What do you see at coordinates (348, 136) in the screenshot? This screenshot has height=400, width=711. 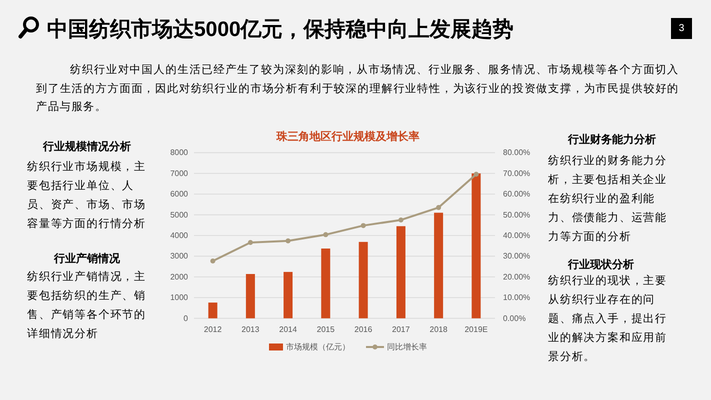 I see `chart-subtitle: 珠三角地区行业规模及增长率` at bounding box center [348, 136].